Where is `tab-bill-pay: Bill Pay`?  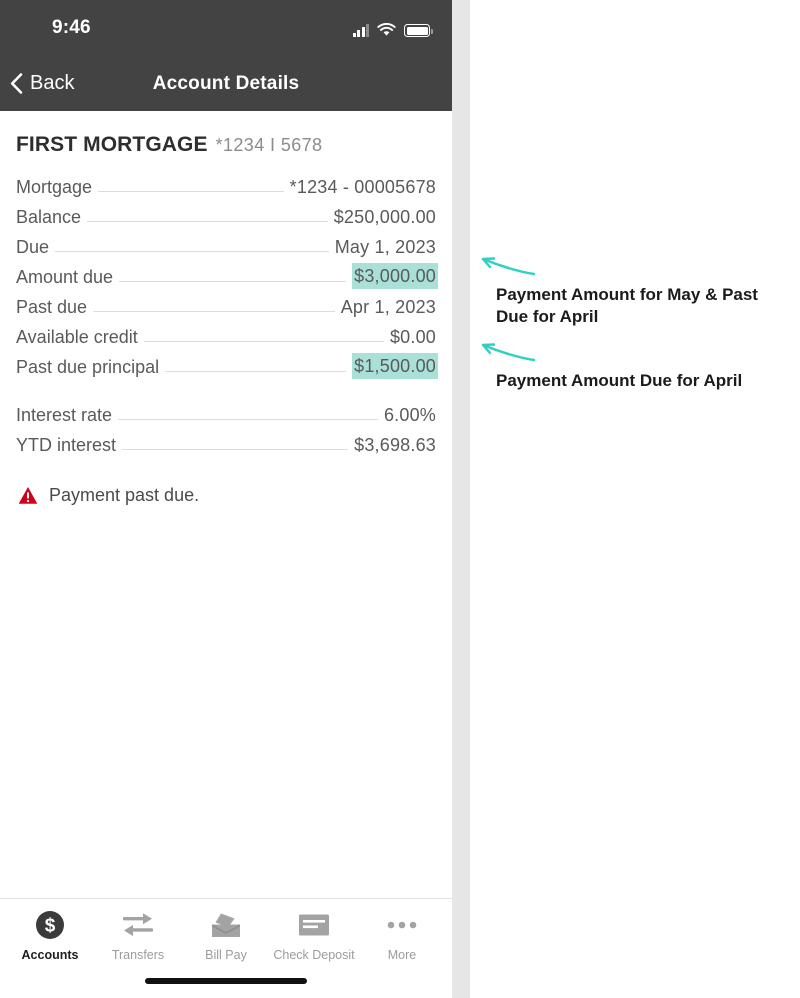
tab-bill-pay: Bill Pay is located at coordinates (226, 936).